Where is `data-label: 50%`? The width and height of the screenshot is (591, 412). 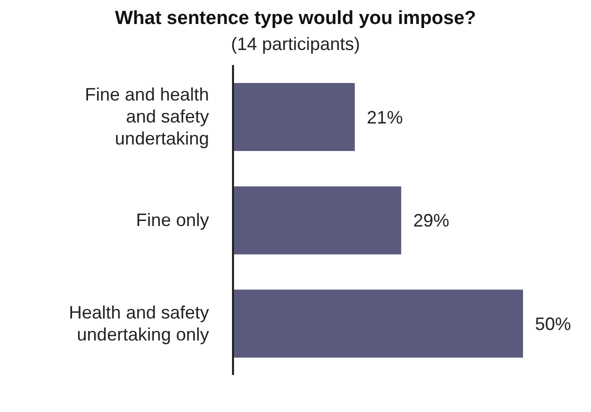
data-label: 50% is located at coordinates (553, 324).